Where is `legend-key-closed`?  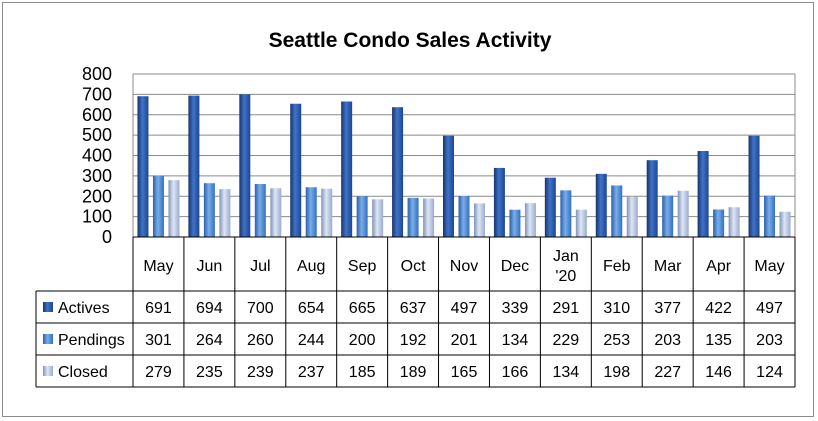
legend-key-closed is located at coordinates (48, 371).